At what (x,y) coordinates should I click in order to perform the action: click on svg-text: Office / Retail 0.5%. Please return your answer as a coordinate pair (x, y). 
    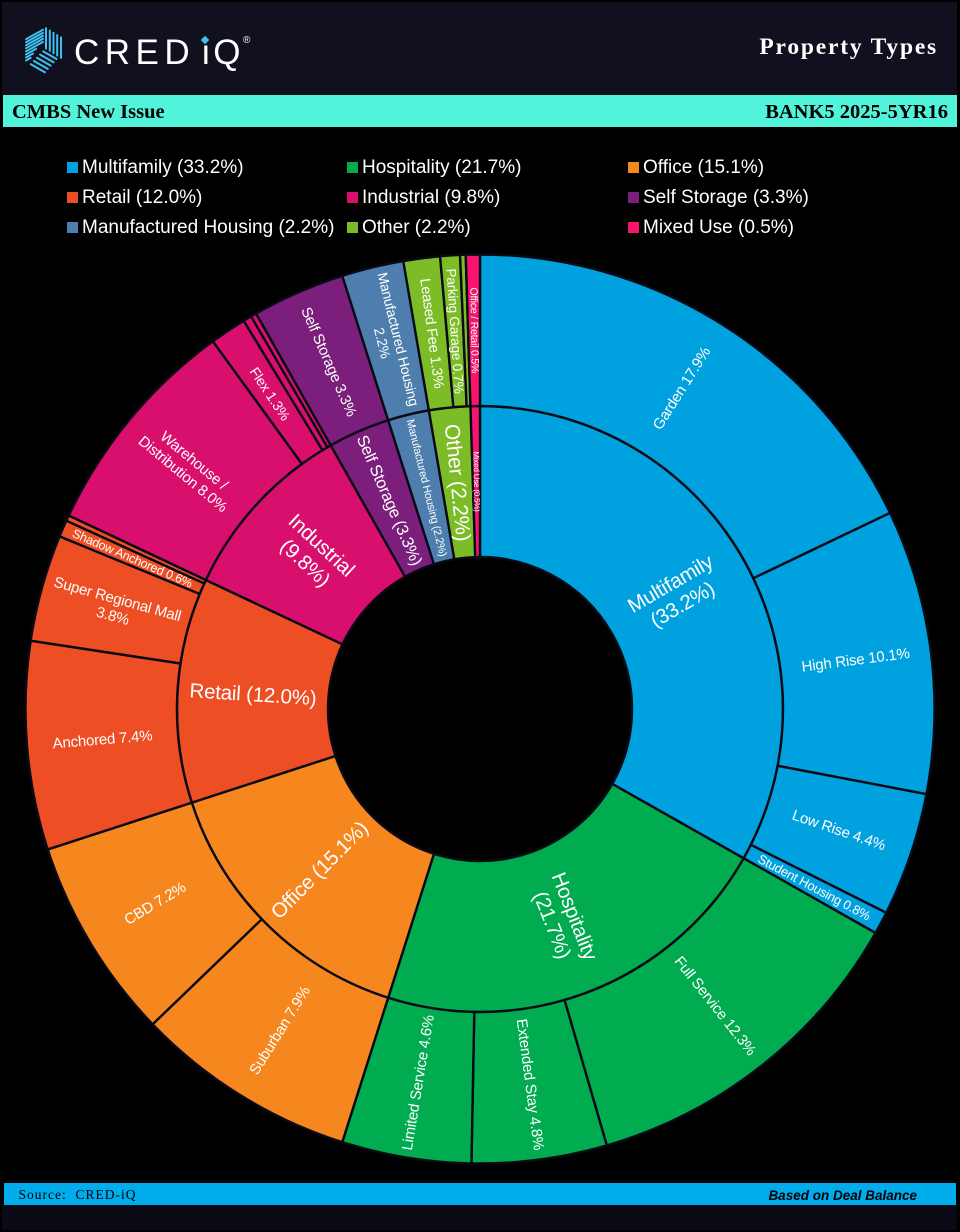
    Looking at the image, I should click on (473, 330).